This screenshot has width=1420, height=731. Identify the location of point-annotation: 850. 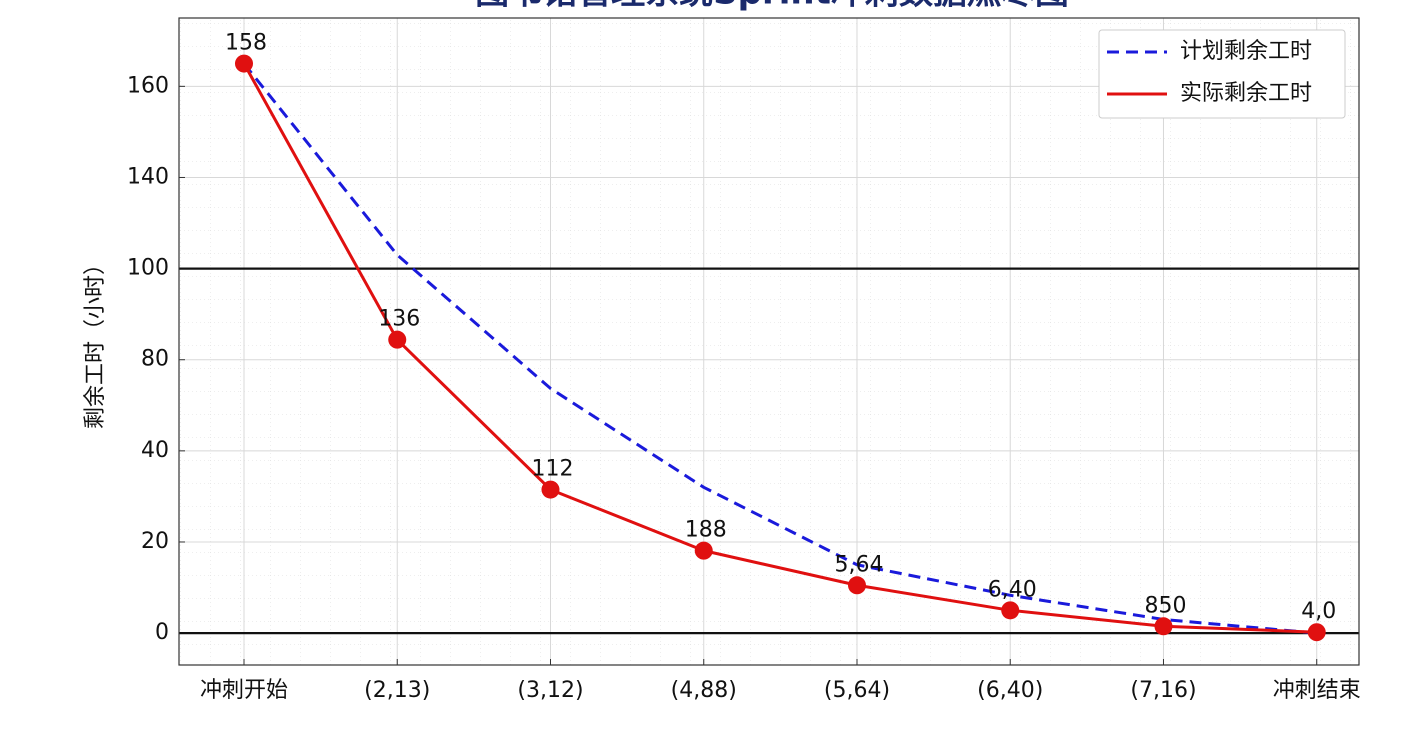
(1165, 605).